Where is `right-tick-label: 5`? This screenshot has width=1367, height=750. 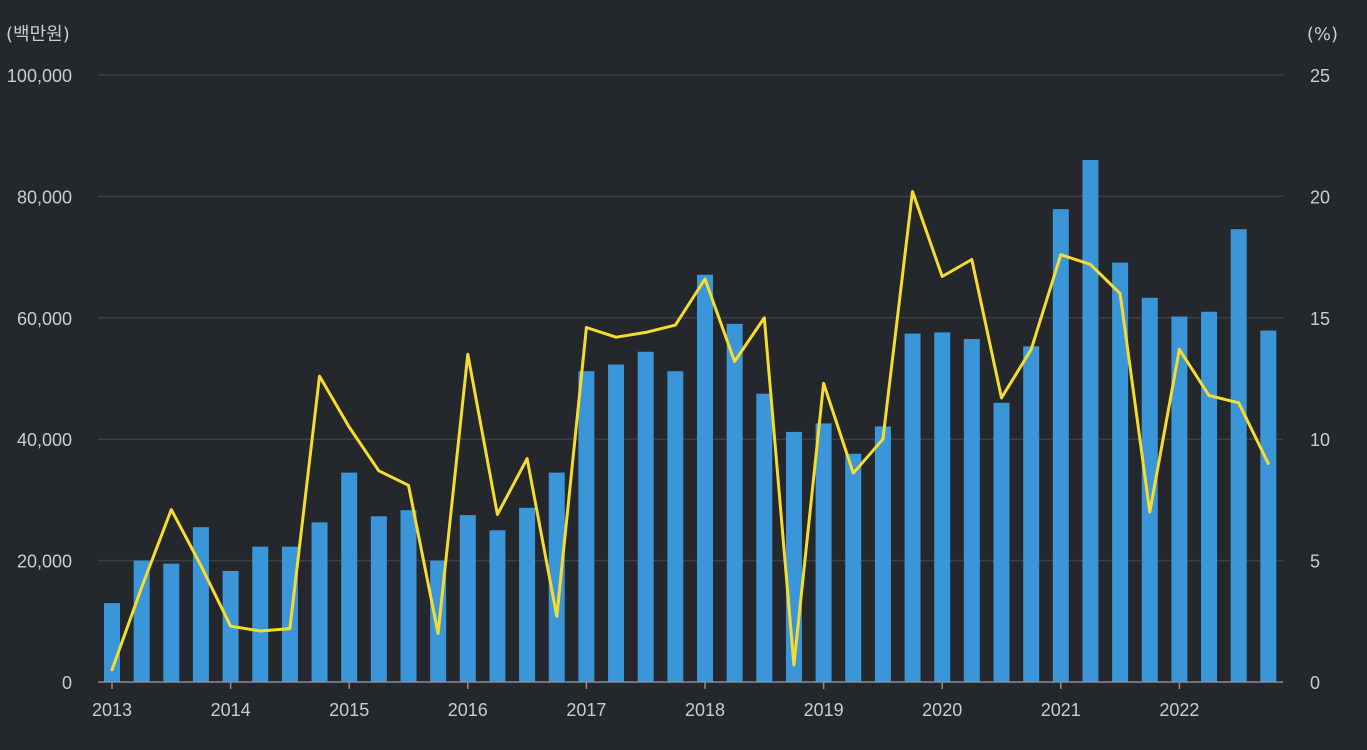
right-tick-label: 5 is located at coordinates (1315, 562).